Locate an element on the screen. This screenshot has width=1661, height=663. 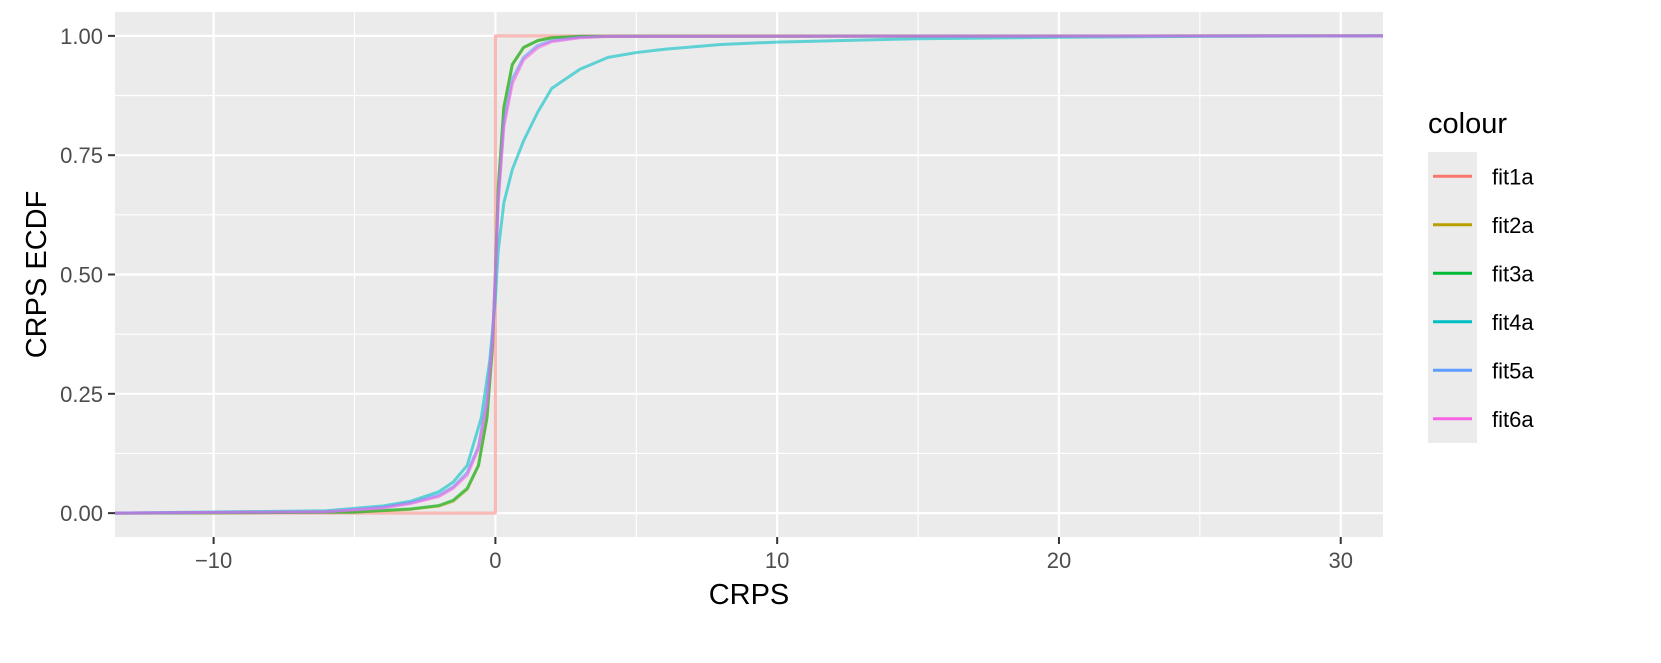
legend: colour fit1a fit2a fit3a fit4a fit5a fit6a is located at coordinates (1481, 275).